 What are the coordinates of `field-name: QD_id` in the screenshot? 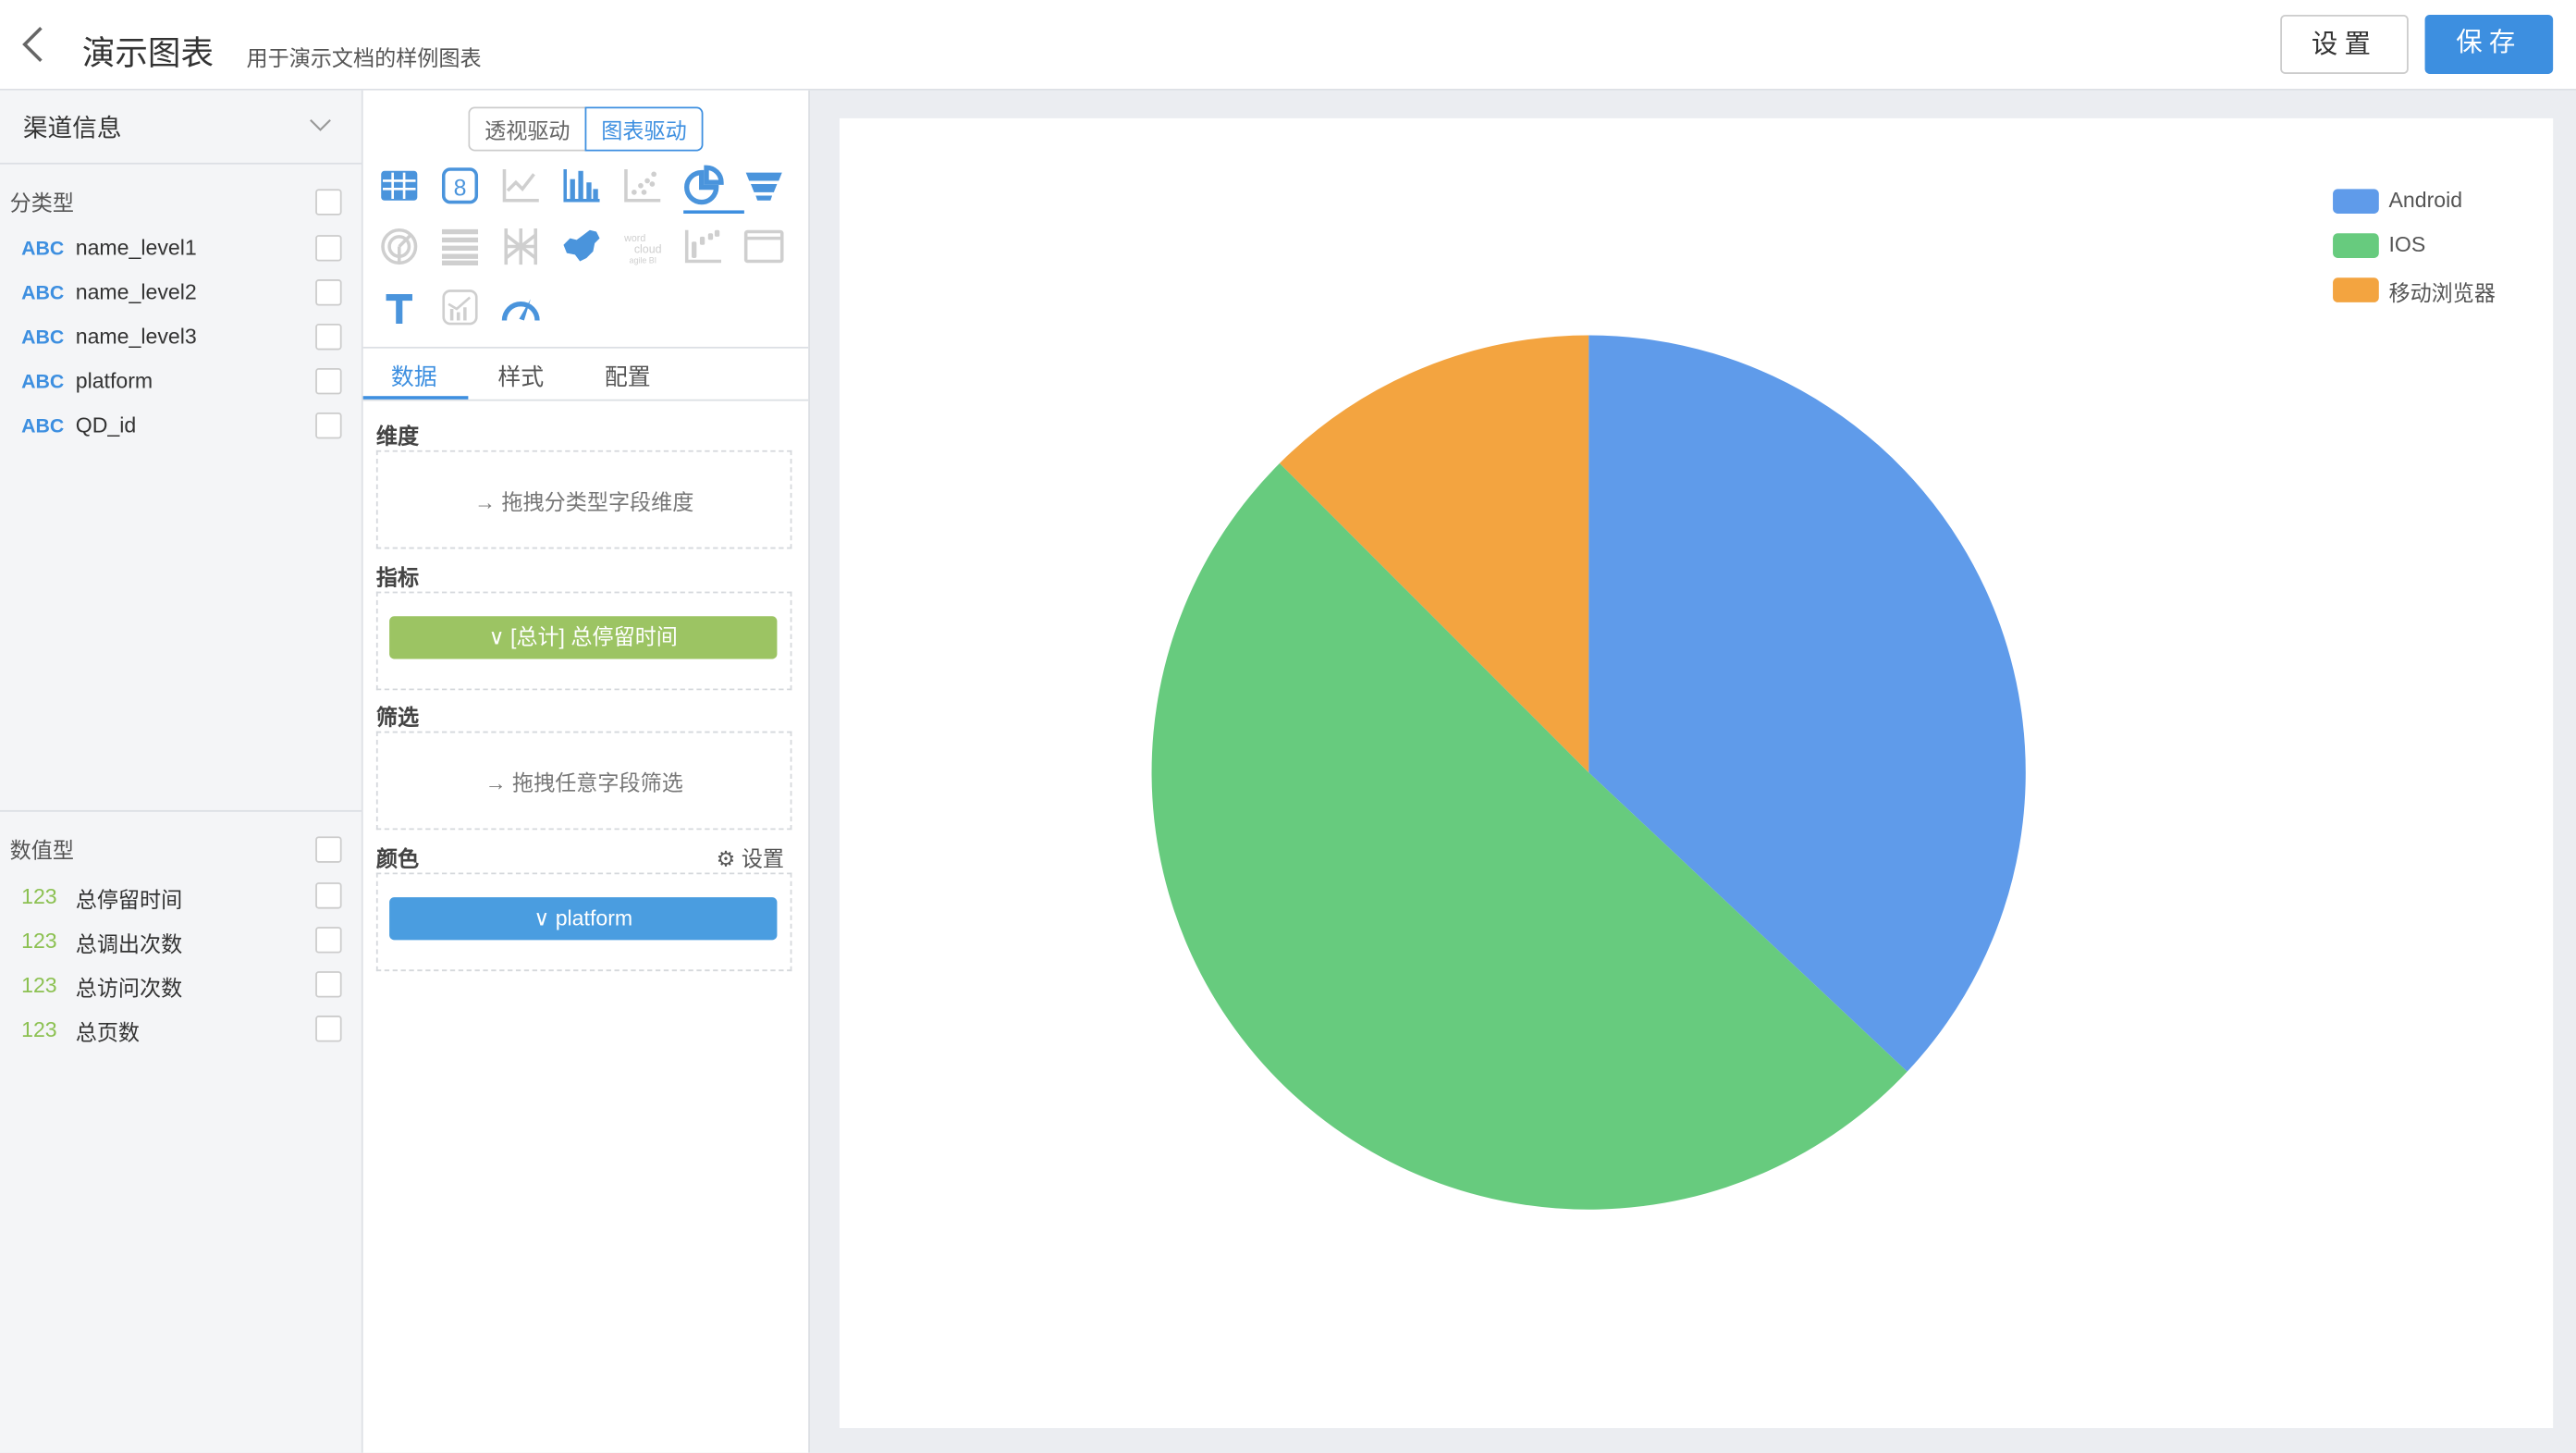 It's located at (106, 424).